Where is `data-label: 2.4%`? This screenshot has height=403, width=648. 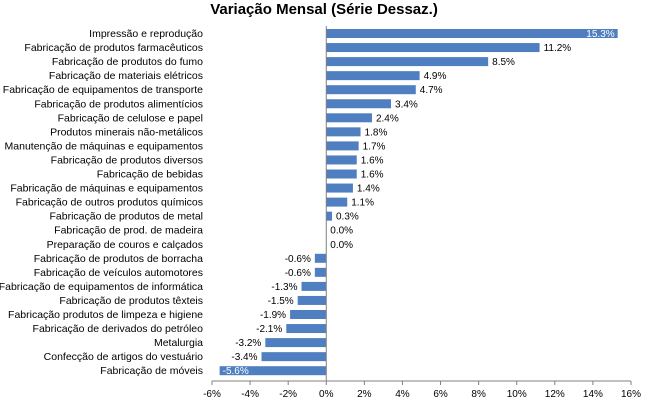 data-label: 2.4% is located at coordinates (387, 118).